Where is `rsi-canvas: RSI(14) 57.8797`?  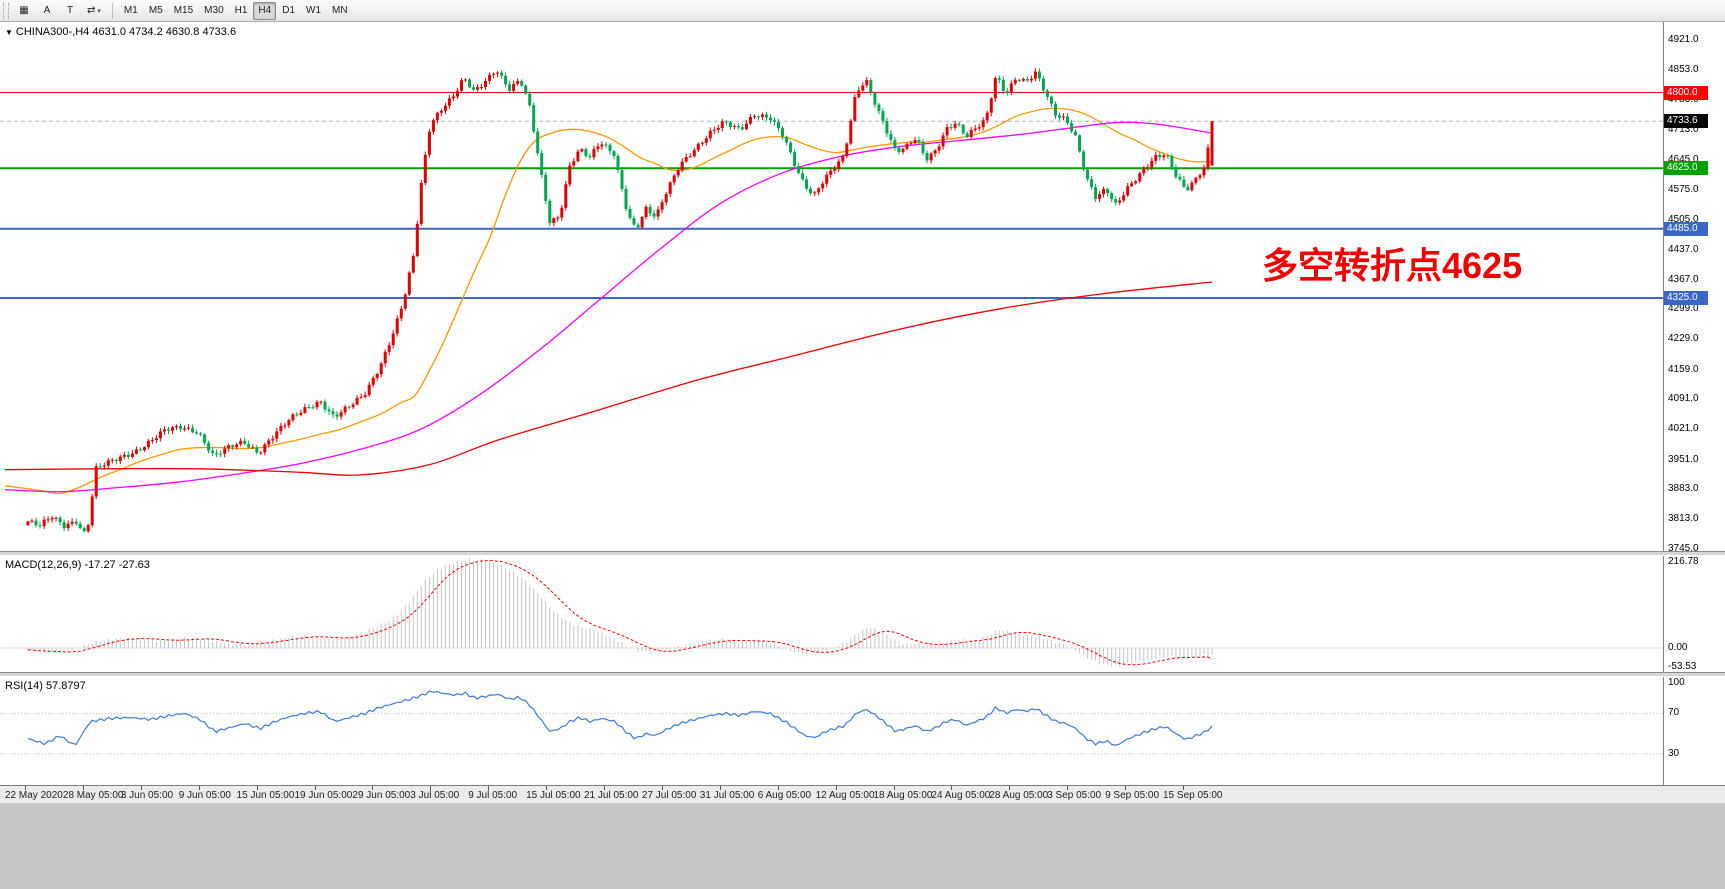
rsi-canvas: RSI(14) 57.8797 is located at coordinates (831, 731).